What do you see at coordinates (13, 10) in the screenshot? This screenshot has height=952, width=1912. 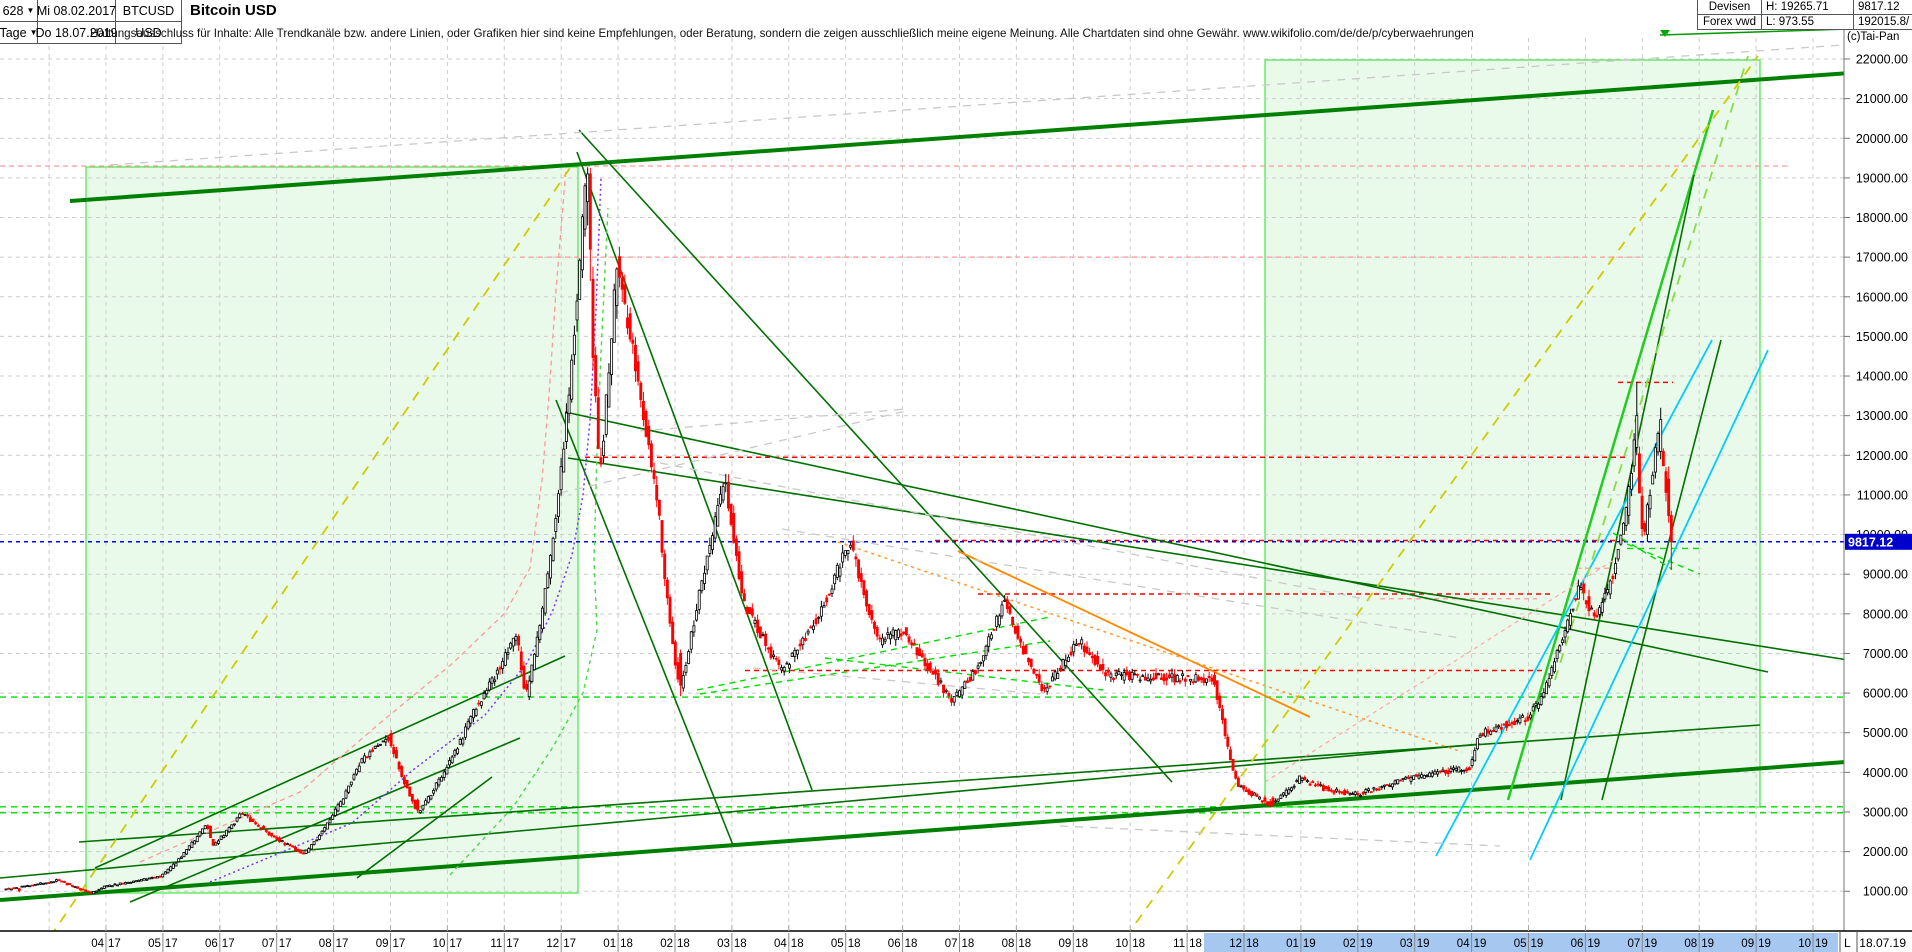 I see `bar-count: 628` at bounding box center [13, 10].